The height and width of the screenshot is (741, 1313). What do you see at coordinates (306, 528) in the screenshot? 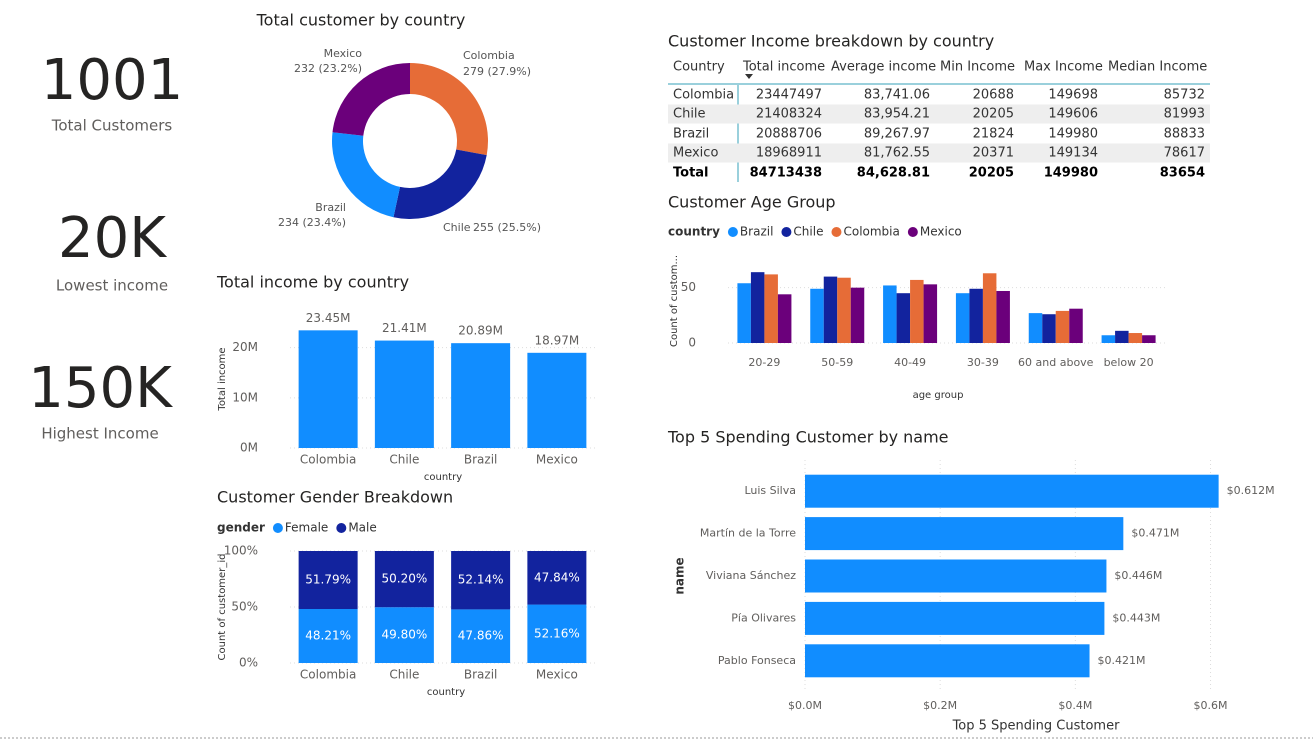
I see `legend-label: Female` at bounding box center [306, 528].